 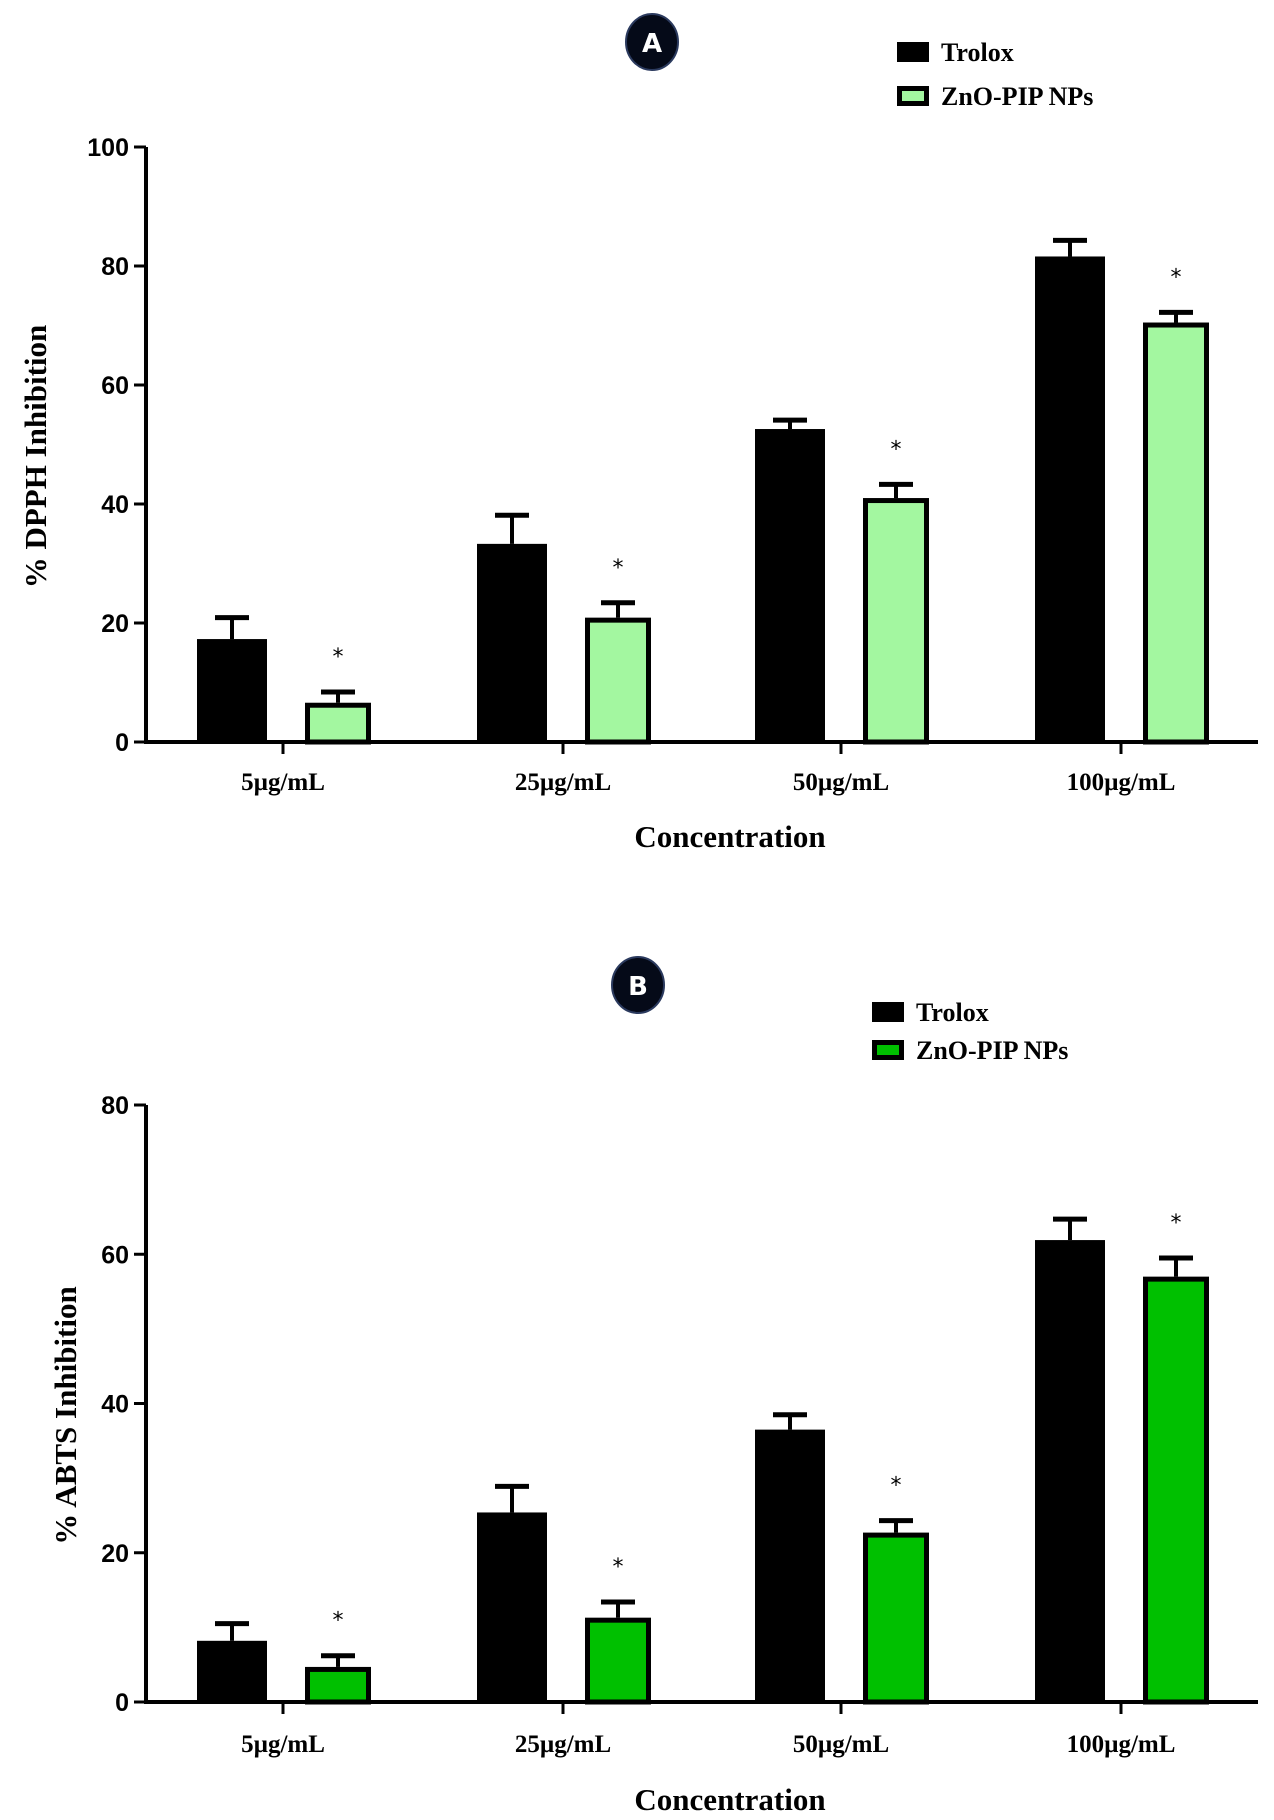 I want to click on y-tick-label: 100, so click(x=108, y=148).